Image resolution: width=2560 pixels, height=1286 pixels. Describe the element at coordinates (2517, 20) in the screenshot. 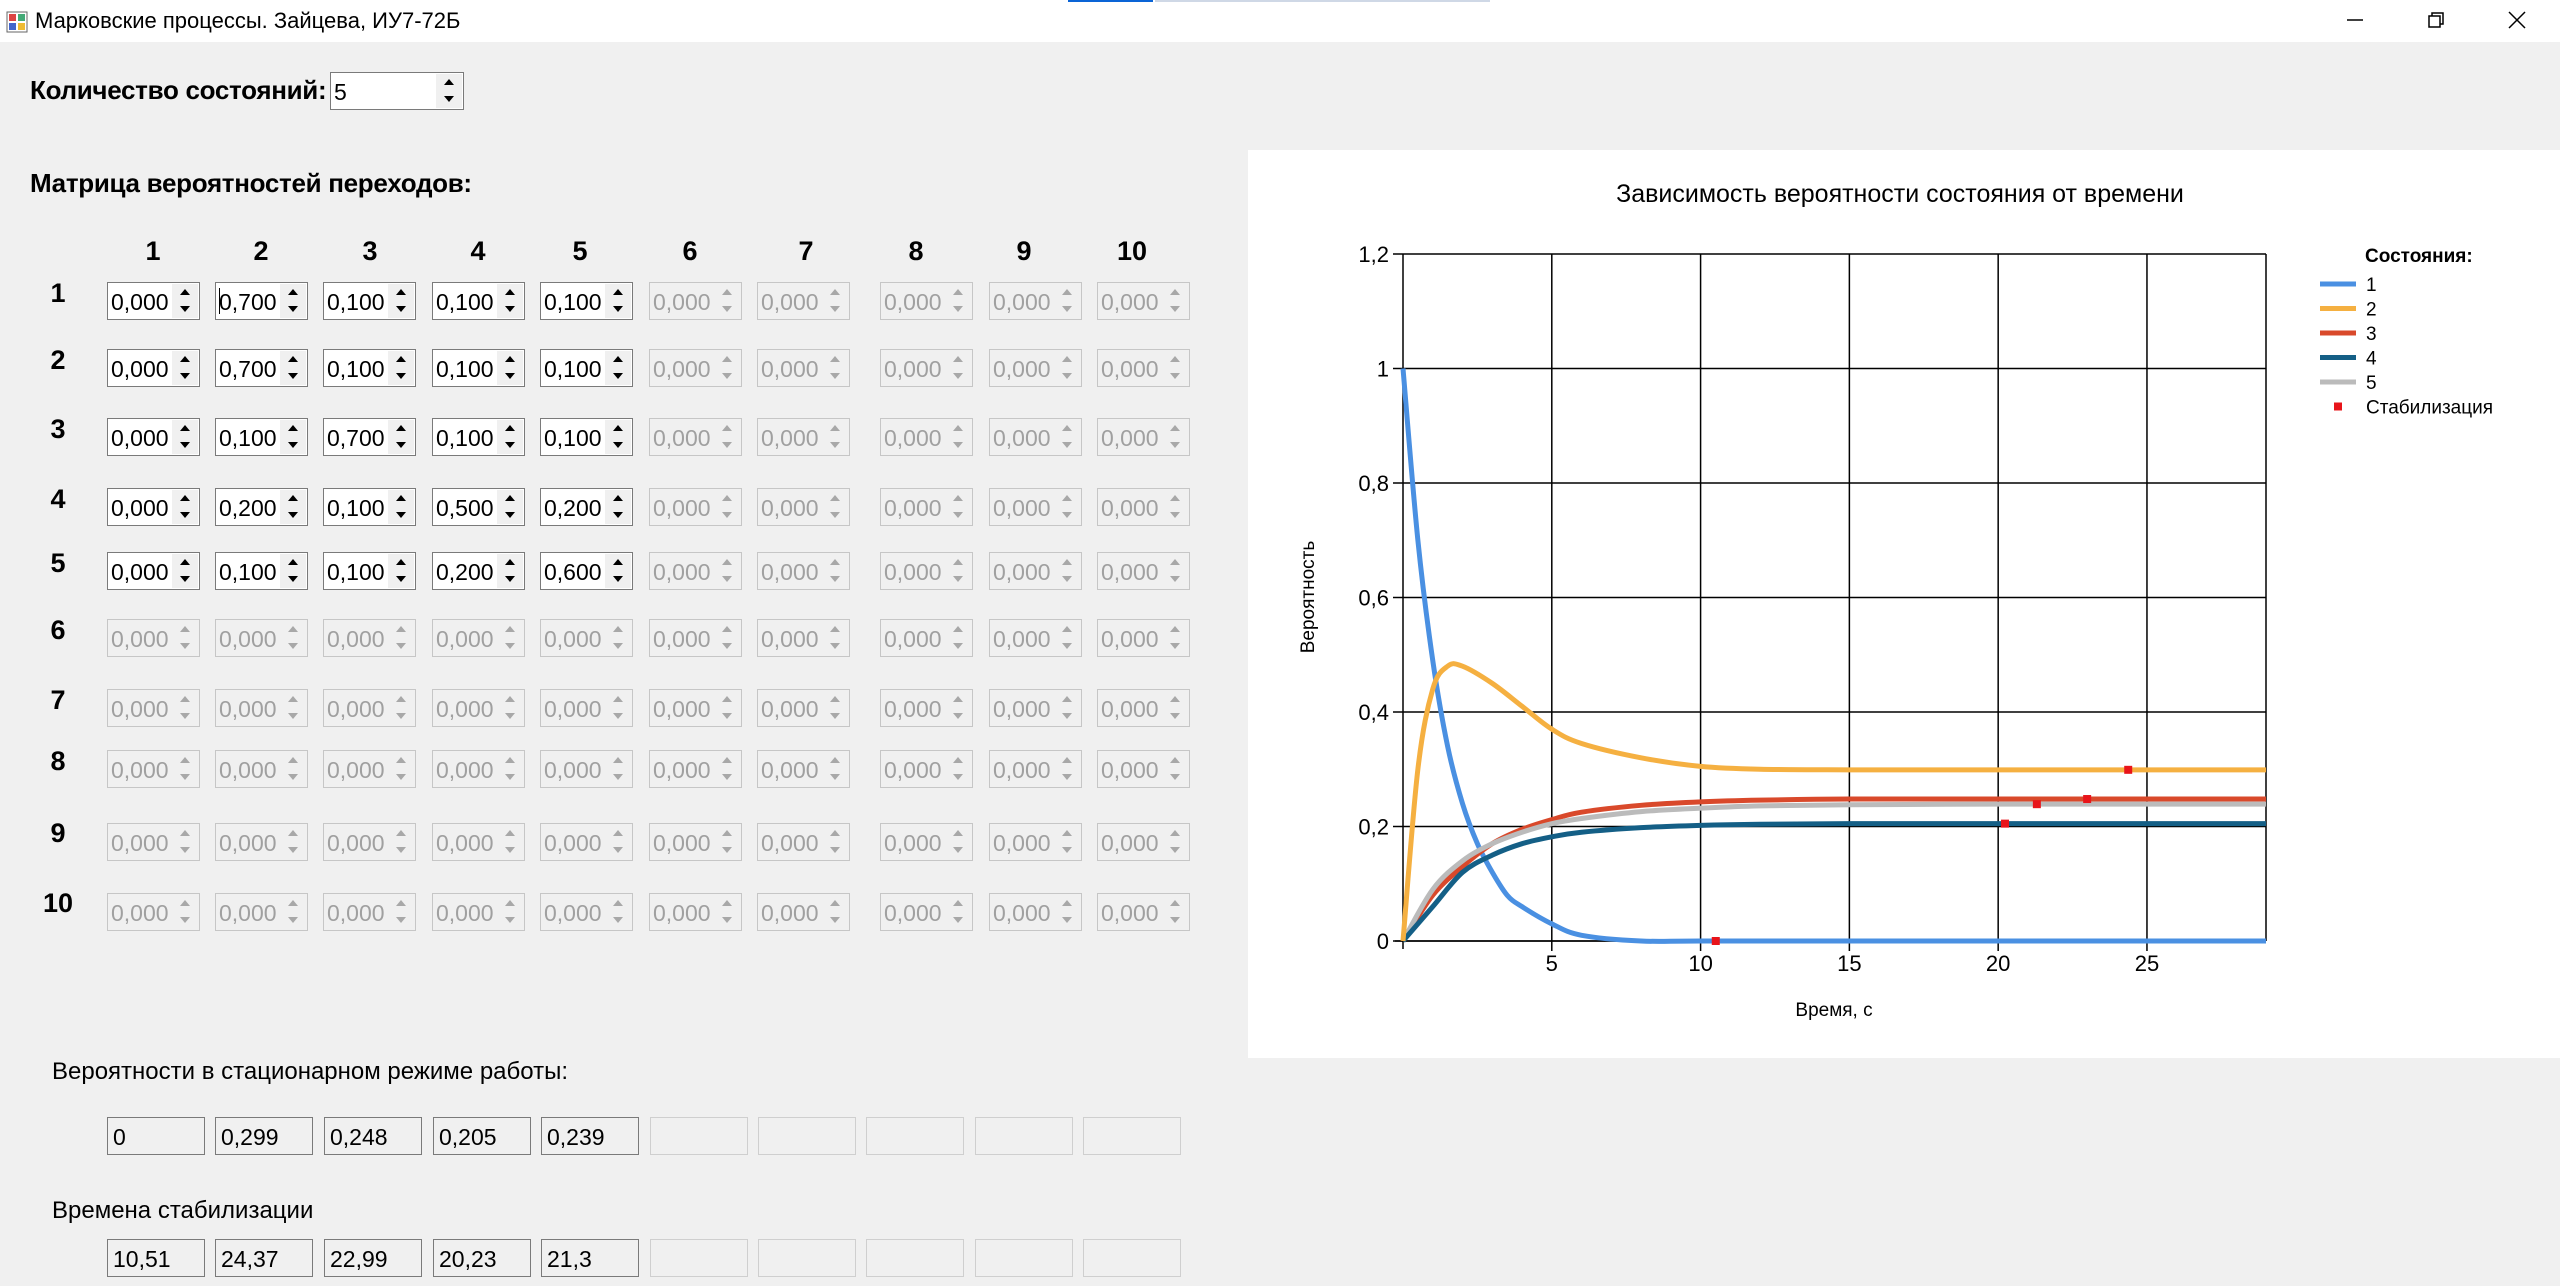

I see `close-button` at that location.